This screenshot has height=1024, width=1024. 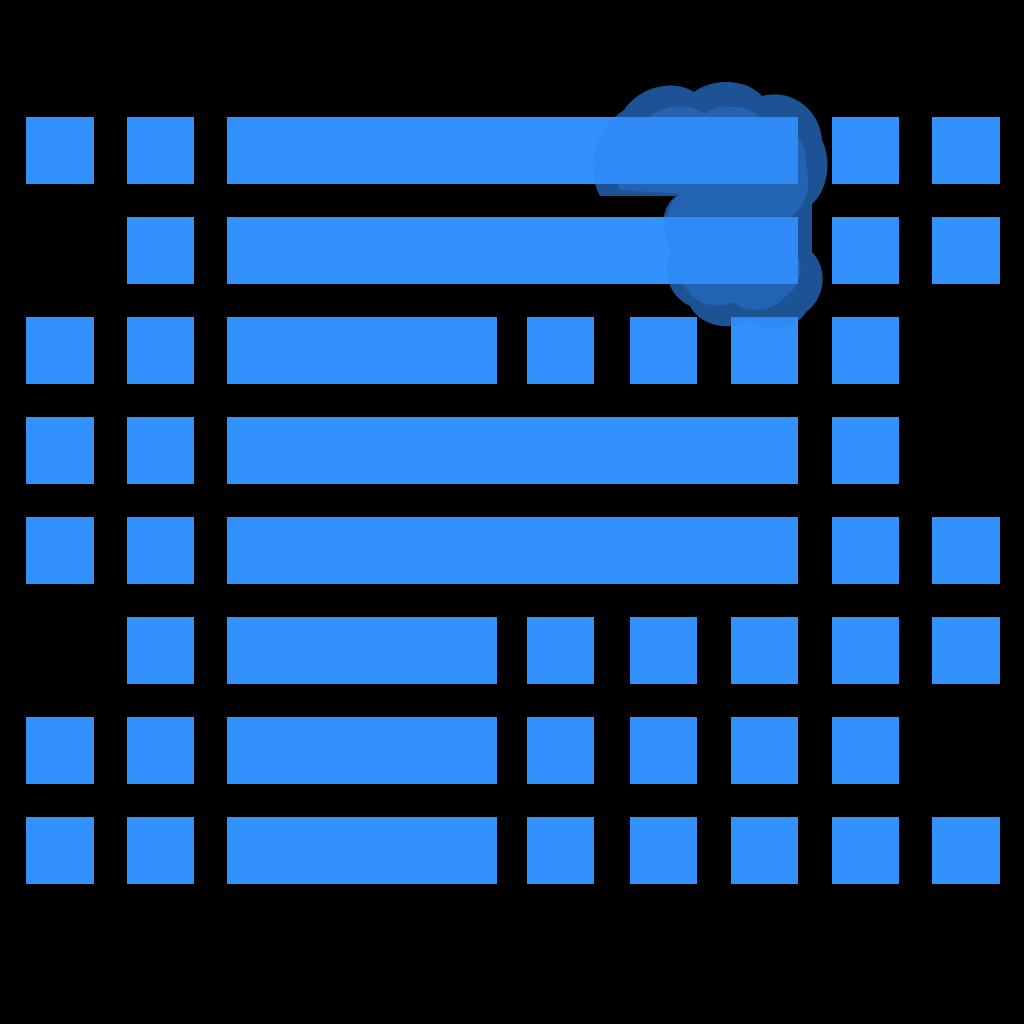 What do you see at coordinates (966, 550) in the screenshot?
I see `cell-r5-c8` at bounding box center [966, 550].